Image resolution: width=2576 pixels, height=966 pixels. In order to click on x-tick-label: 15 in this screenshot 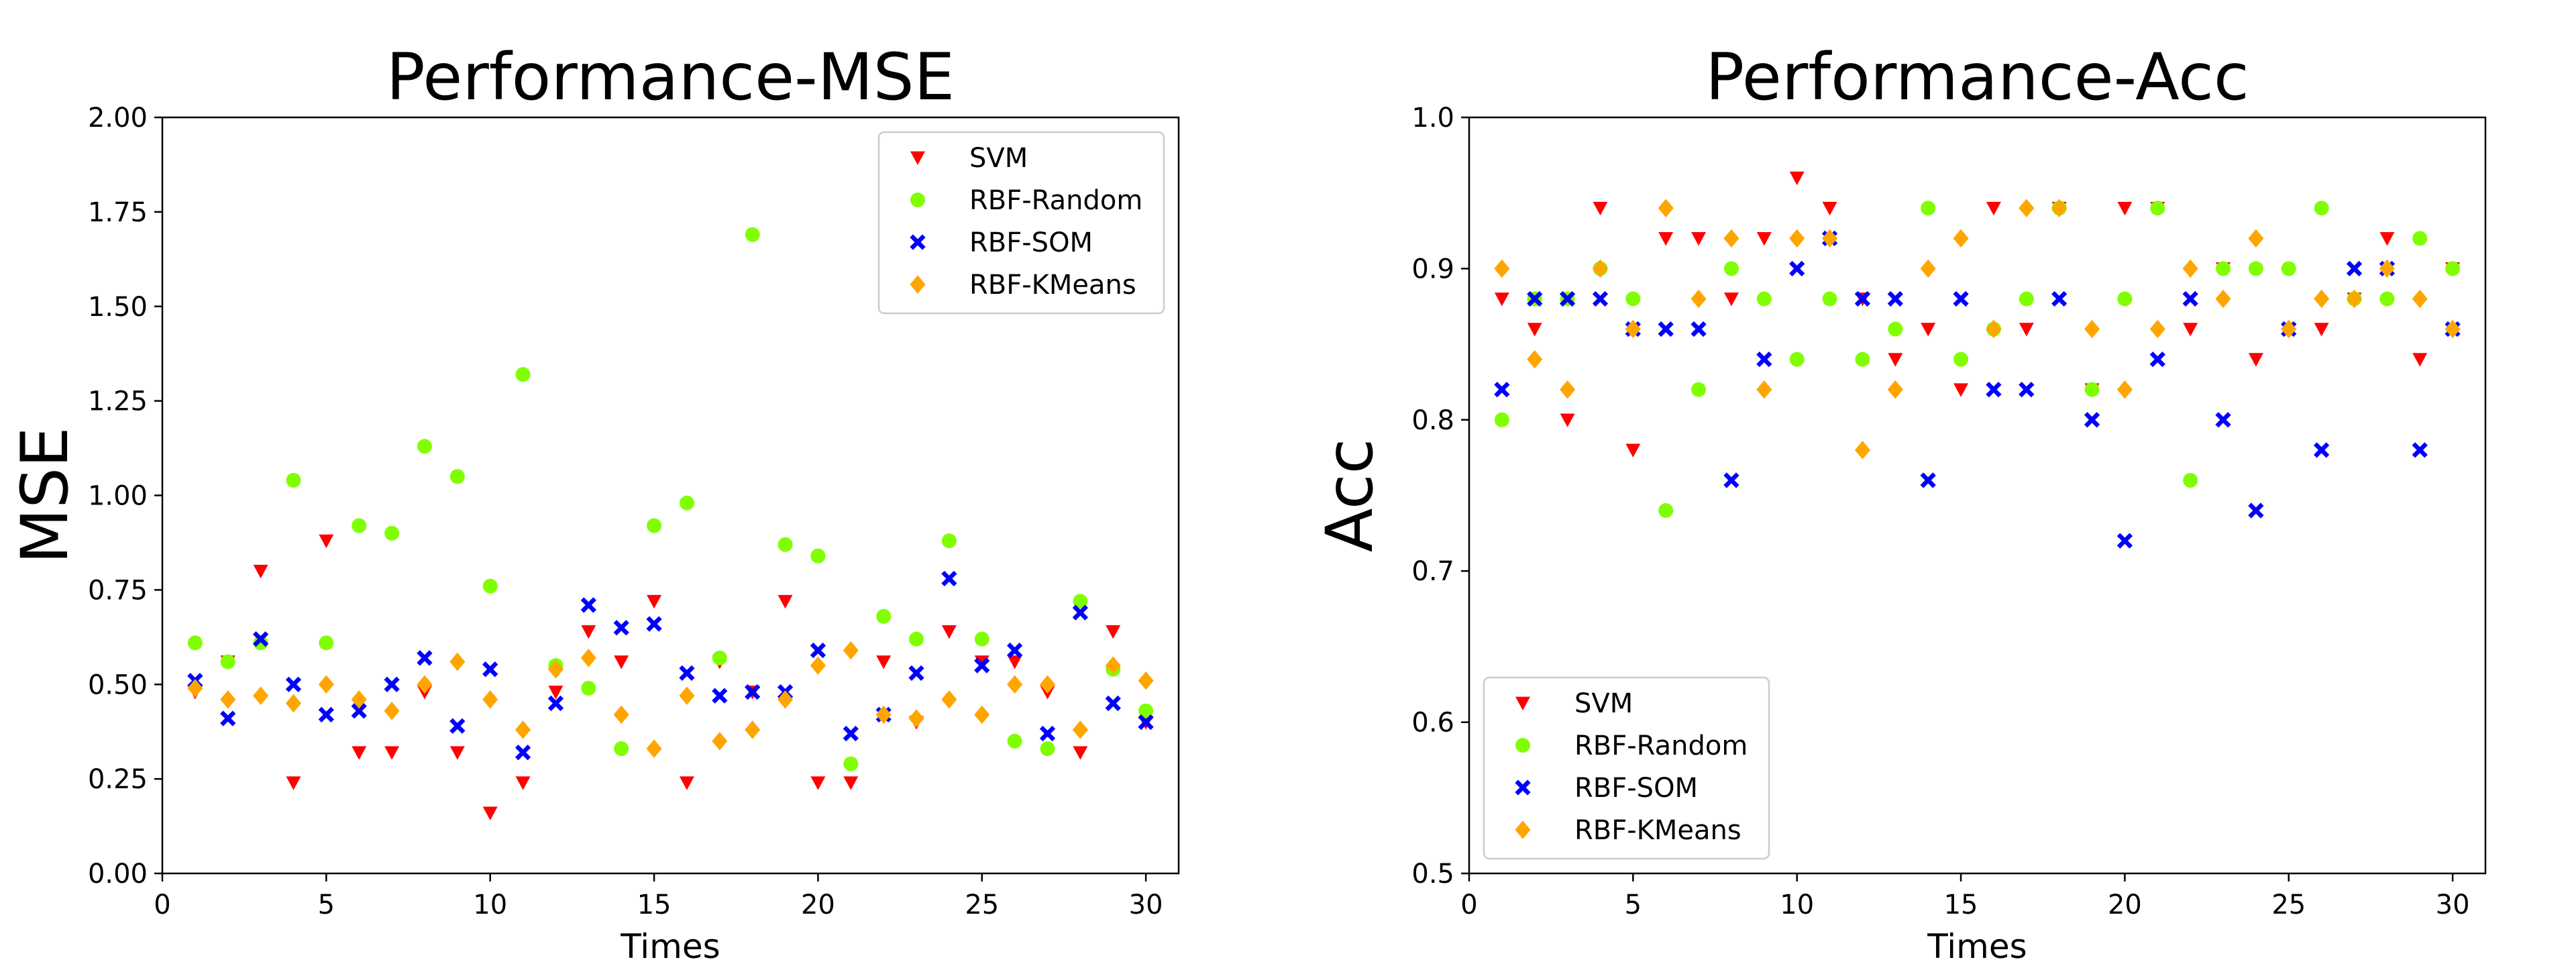, I will do `click(654, 905)`.